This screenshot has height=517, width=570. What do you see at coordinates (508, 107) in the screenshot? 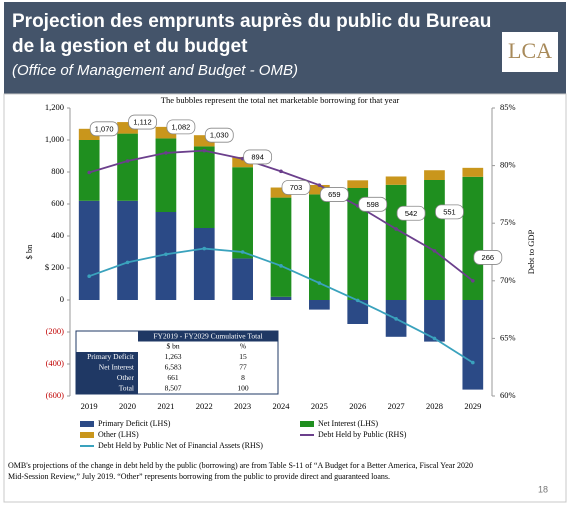
I see `y2-tick-label: 85%` at bounding box center [508, 107].